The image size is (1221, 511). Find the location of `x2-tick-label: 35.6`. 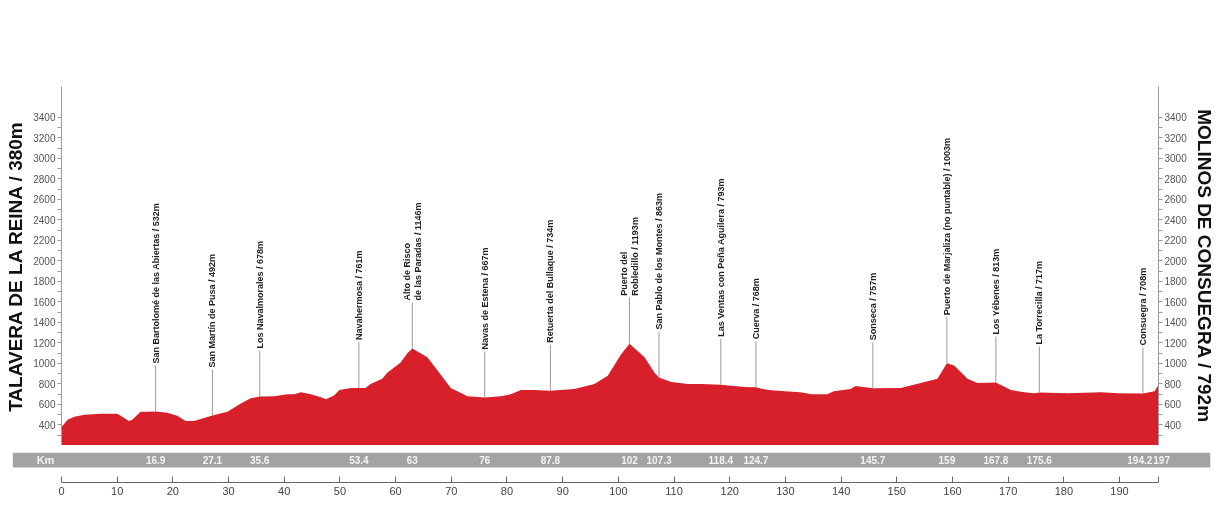

x2-tick-label: 35.6 is located at coordinates (260, 460).